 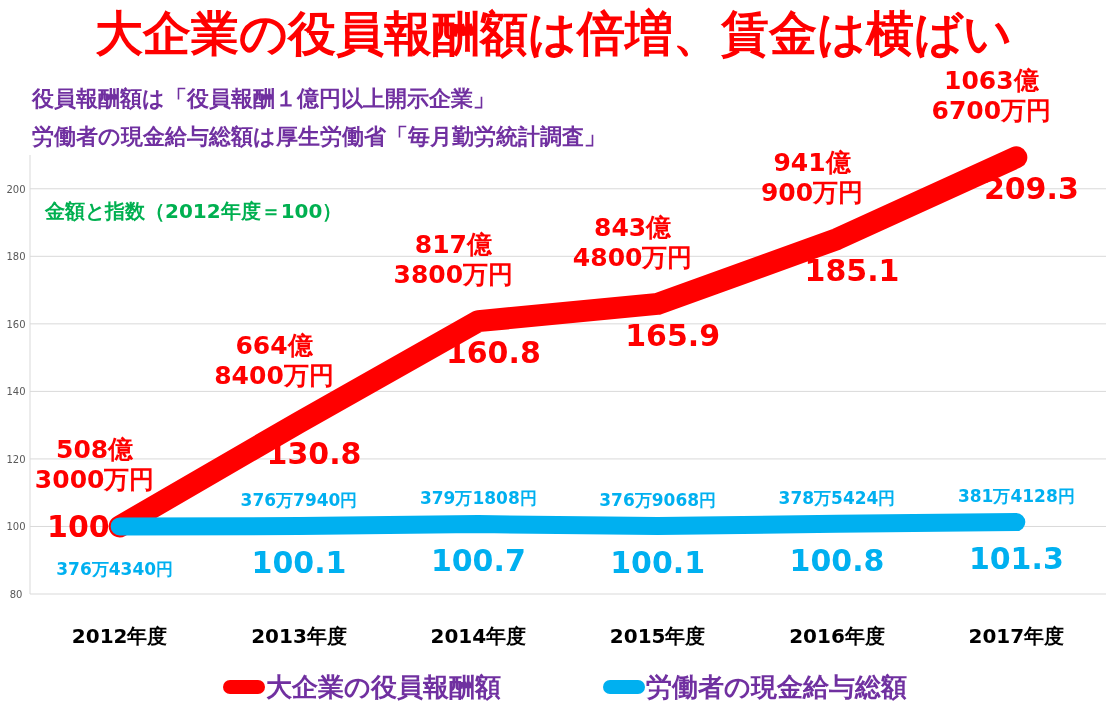 What do you see at coordinates (16, 392) in the screenshot?
I see `y-tick-label: 140` at bounding box center [16, 392].